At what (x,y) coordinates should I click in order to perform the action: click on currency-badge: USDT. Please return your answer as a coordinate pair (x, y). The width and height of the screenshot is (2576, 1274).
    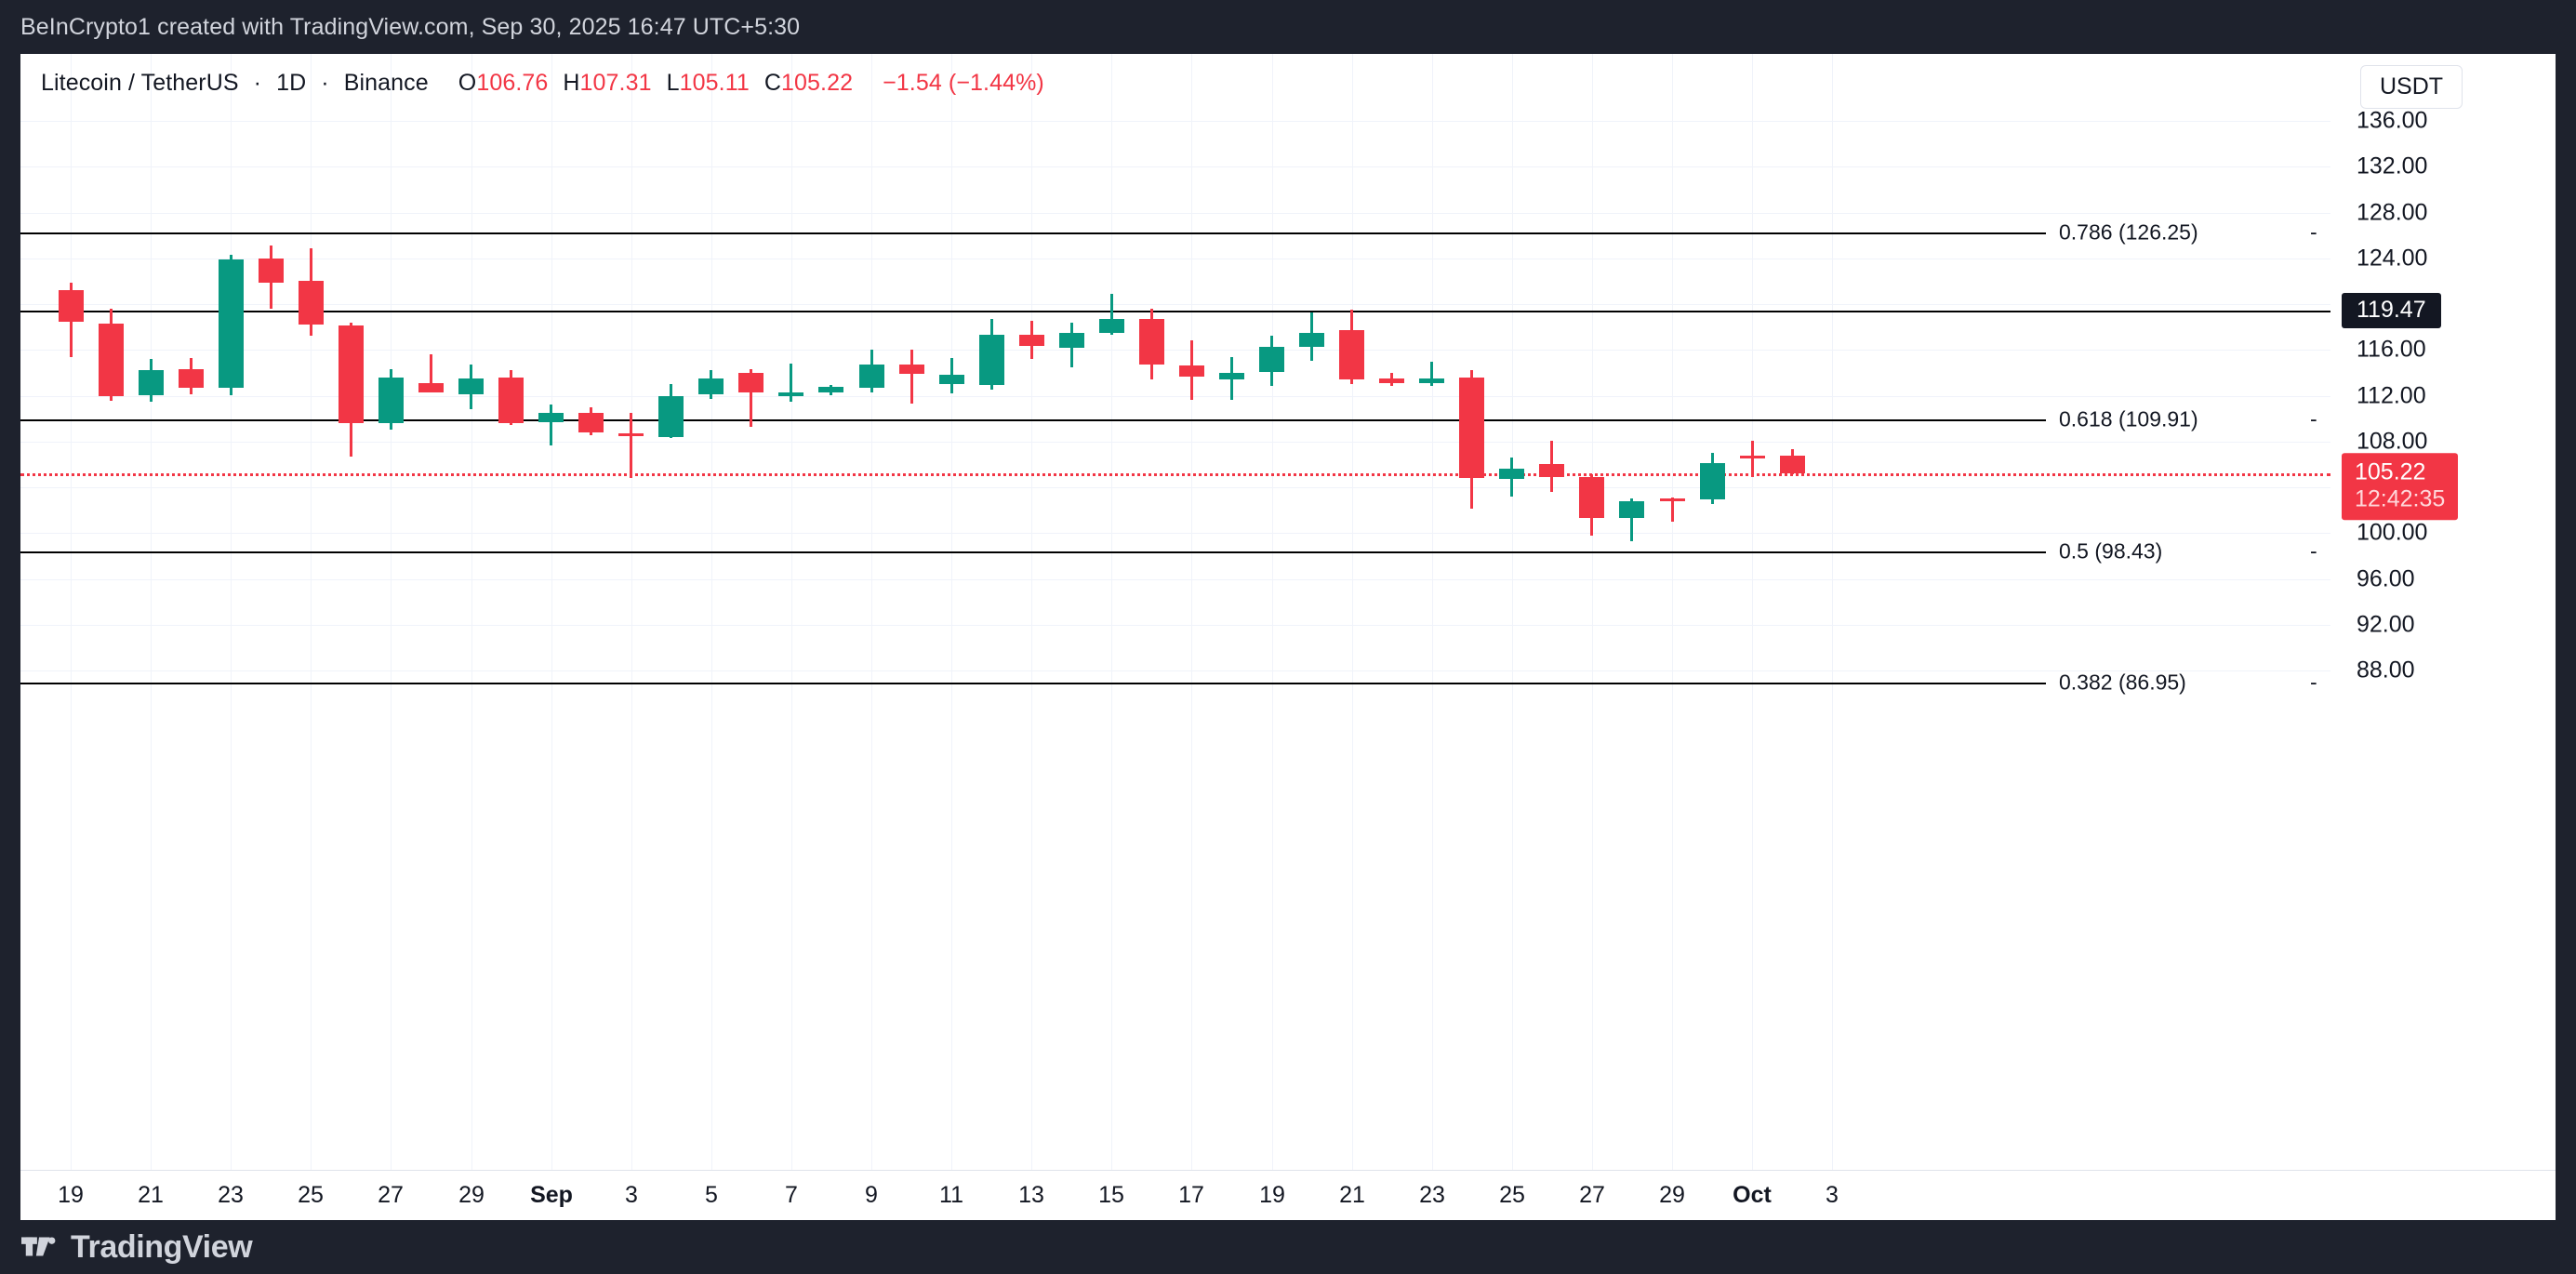
    Looking at the image, I should click on (2411, 87).